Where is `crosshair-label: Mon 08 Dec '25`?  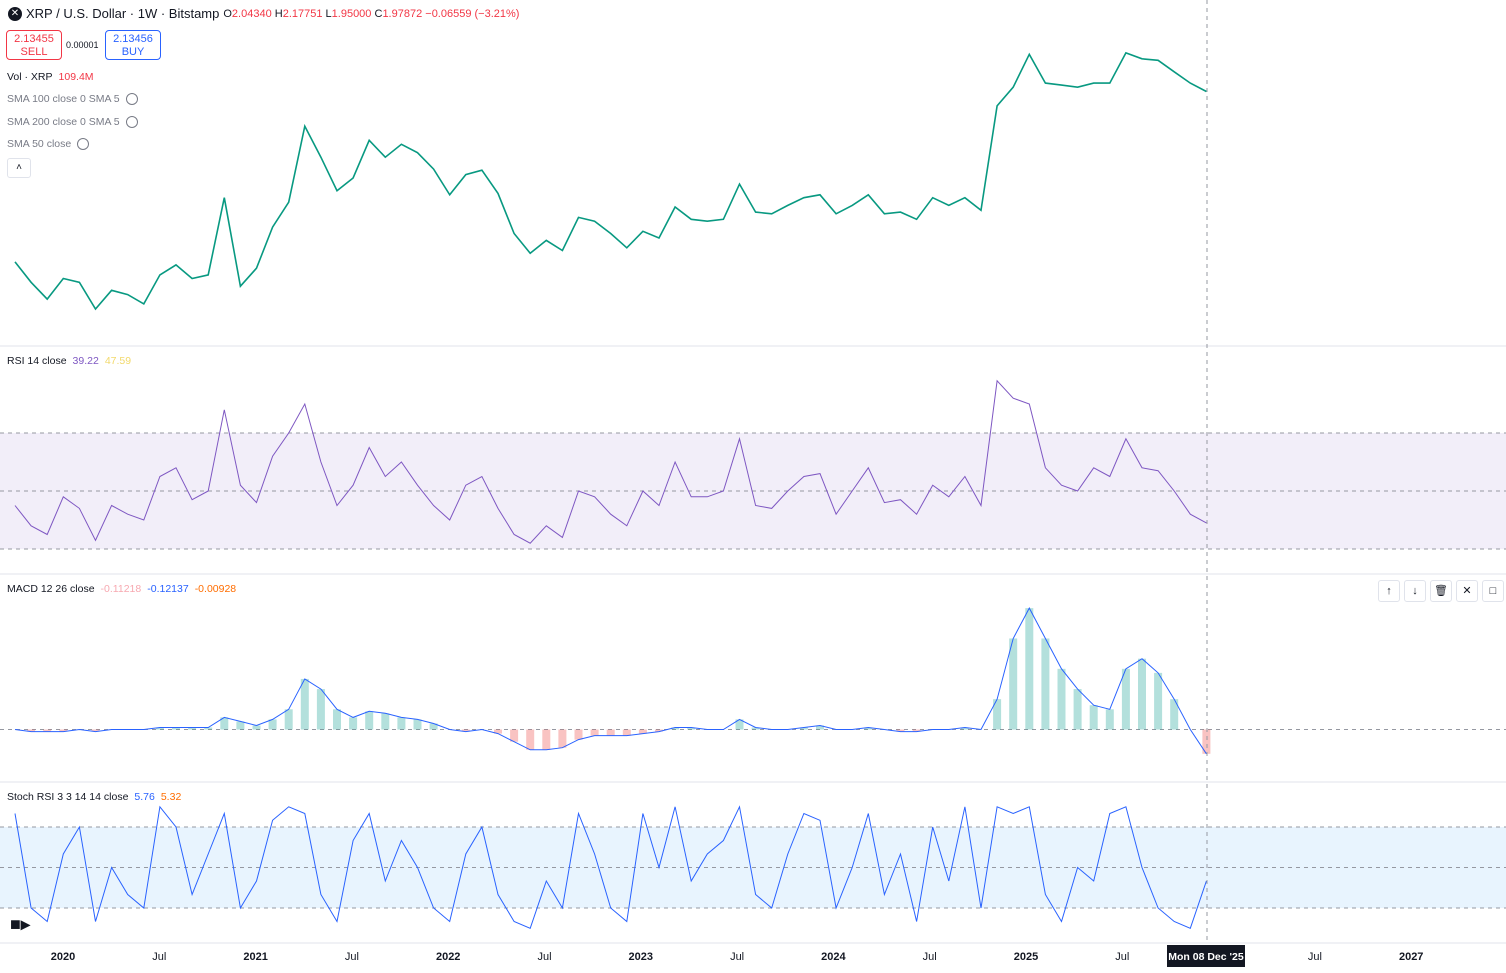
crosshair-label: Mon 08 Dec '25 is located at coordinates (1206, 957).